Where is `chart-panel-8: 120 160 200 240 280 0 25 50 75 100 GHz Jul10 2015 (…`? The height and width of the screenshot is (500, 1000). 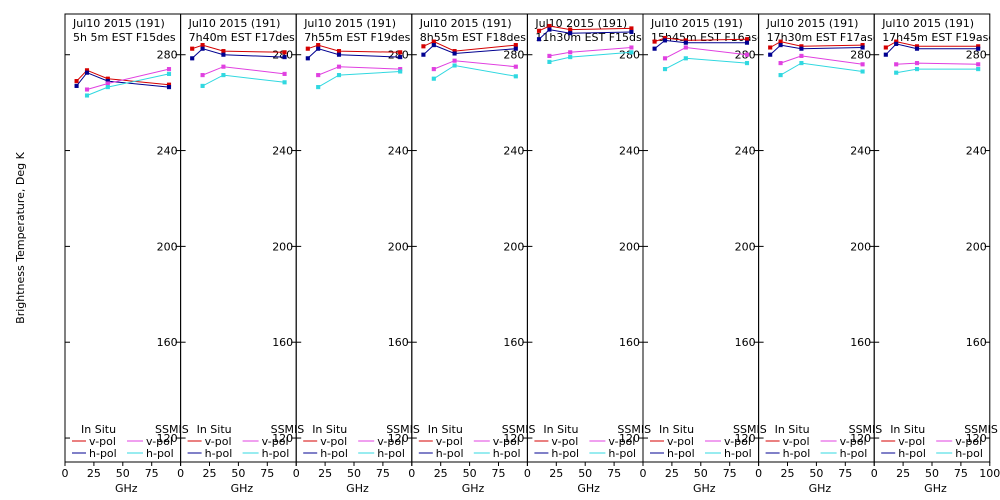 chart-panel-8: 120 160 200 240 280 0 25 50 75 100 GHz Jul10 2015 (… is located at coordinates (935, 254).